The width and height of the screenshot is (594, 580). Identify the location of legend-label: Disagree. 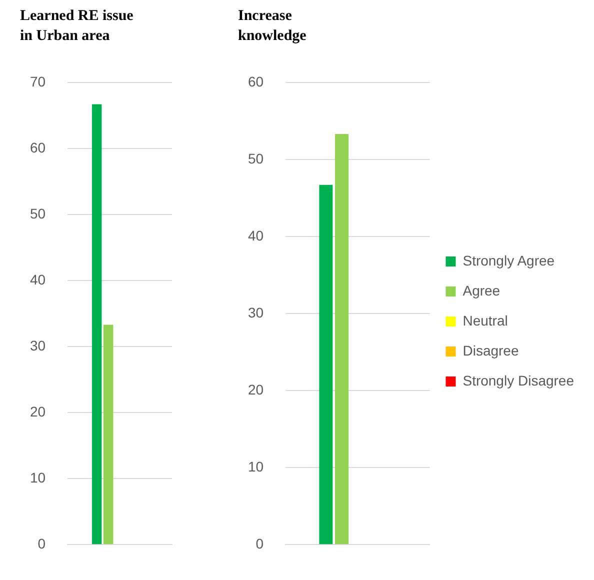
(490, 350).